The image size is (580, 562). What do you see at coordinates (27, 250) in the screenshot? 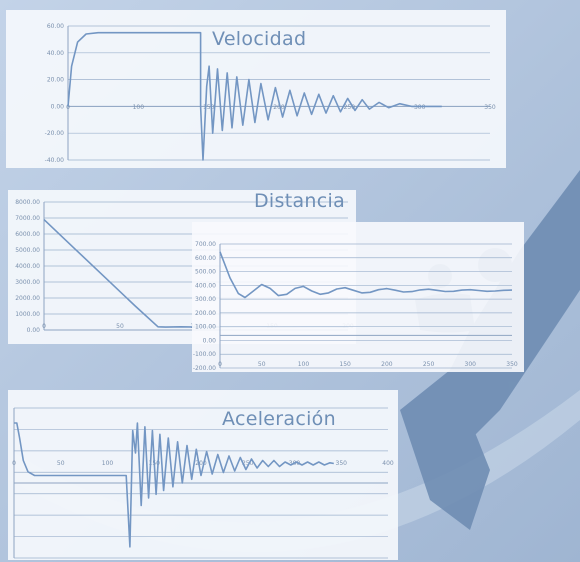
I see `y-tick-label: 5000.00` at bounding box center [27, 250].